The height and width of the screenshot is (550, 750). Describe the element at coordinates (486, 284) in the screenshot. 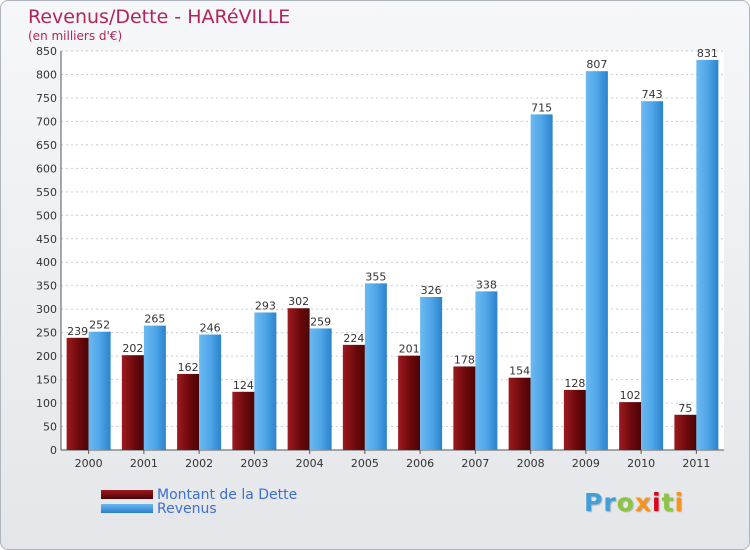

I see `data-label-revenus: 338` at that location.